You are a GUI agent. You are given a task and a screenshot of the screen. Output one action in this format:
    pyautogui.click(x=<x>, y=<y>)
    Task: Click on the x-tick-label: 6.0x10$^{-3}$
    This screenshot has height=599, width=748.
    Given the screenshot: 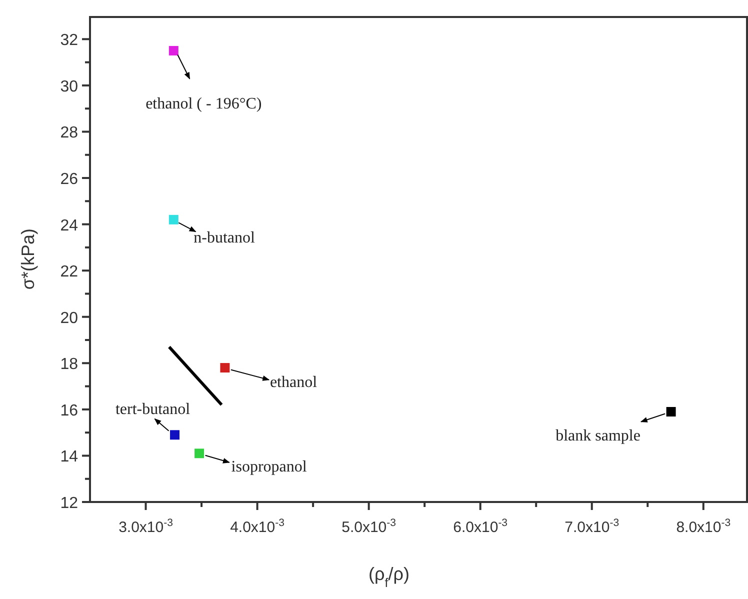 What is the action you would take?
    pyautogui.click(x=480, y=526)
    